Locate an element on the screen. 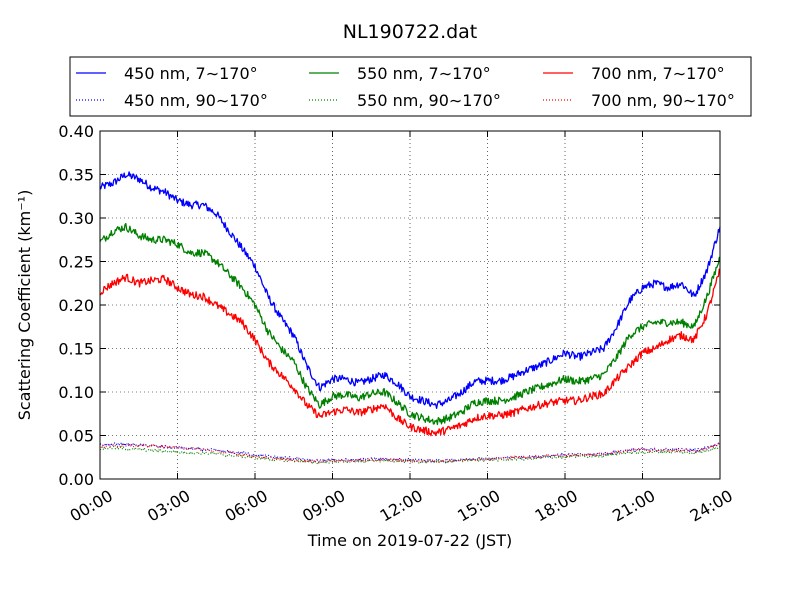  y-tick-label: 0.40 is located at coordinates (76, 131).